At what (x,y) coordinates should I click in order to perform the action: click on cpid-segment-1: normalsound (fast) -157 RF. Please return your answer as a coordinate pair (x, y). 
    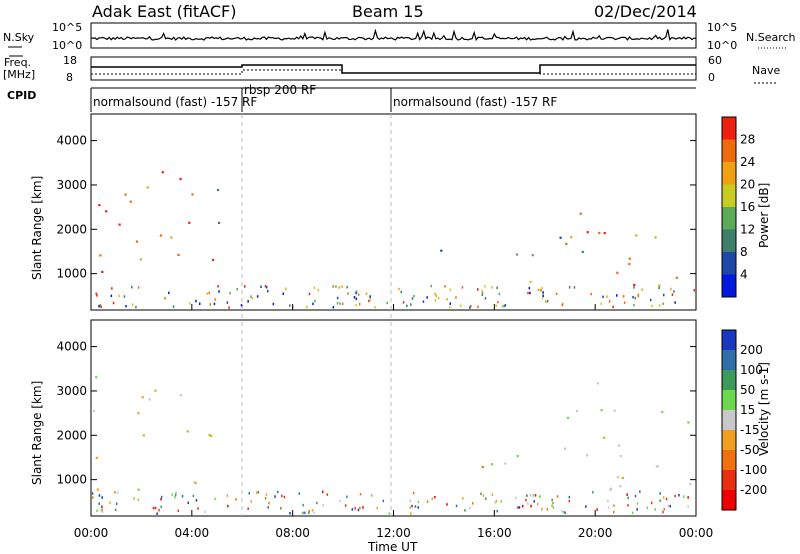
    Looking at the image, I should click on (175, 102).